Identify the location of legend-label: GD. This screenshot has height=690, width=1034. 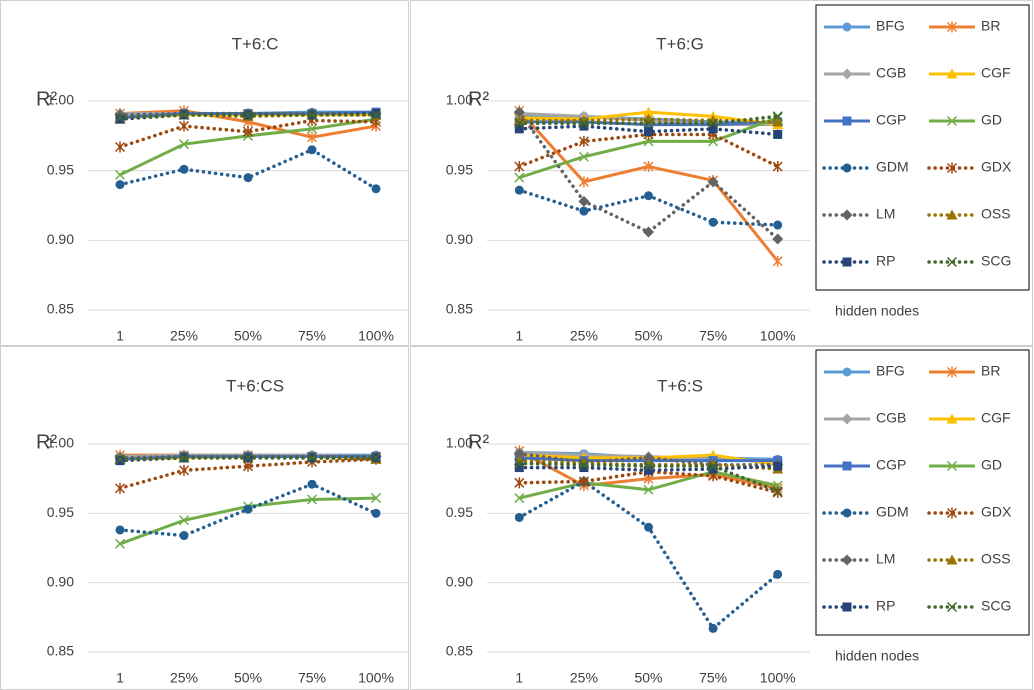
(991, 120).